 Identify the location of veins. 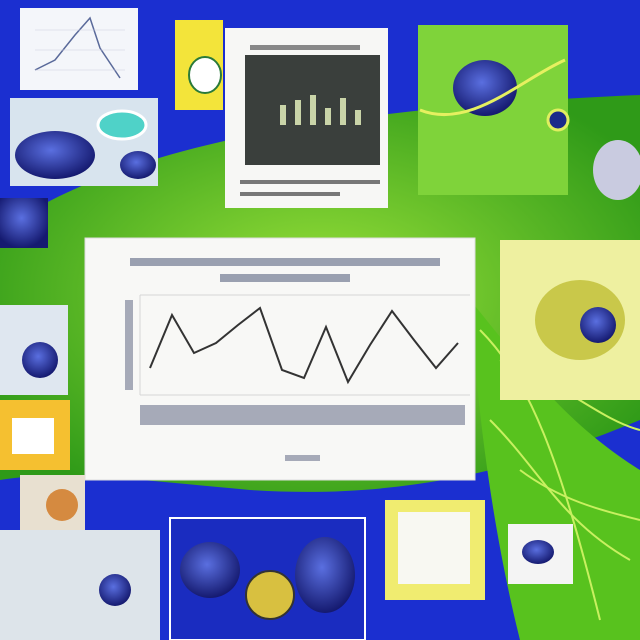
(559, 475).